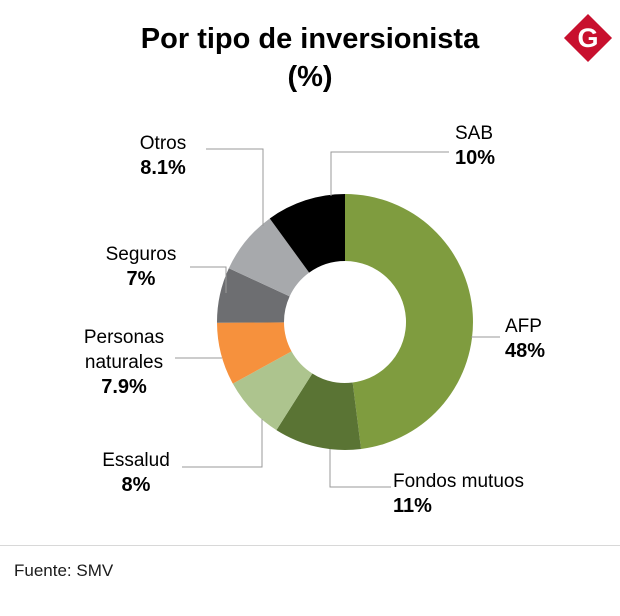 Image resolution: width=620 pixels, height=616 pixels. What do you see at coordinates (307, 233) in the screenshot?
I see `donut-slice-sab` at bounding box center [307, 233].